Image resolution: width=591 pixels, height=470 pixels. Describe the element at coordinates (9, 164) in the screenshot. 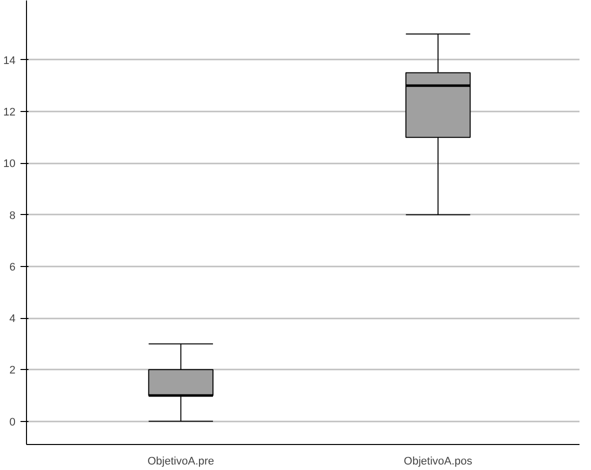

I see `y-tick-label: 10` at that location.